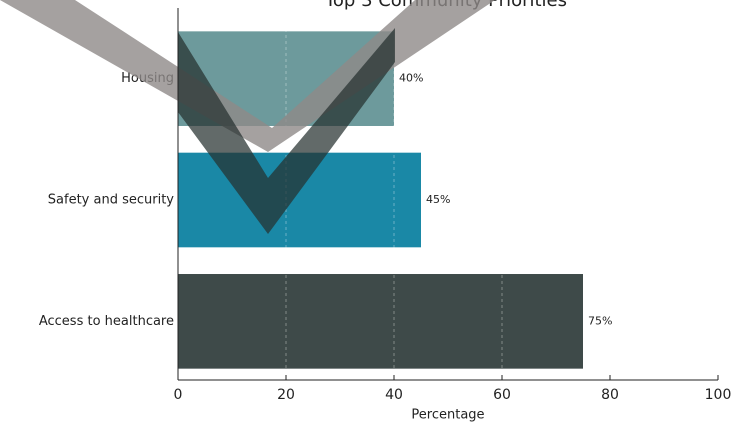 This screenshot has width=733, height=424. What do you see at coordinates (718, 395) in the screenshot?
I see `x-tick-label: 100` at bounding box center [718, 395].